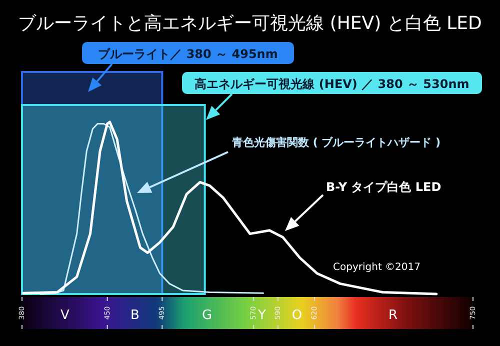 The width and height of the screenshot is (500, 346). Describe the element at coordinates (332, 84) in the screenshot. I see `band-label: 高エネルギー可視光線 (HEV) ／ 380 ～ 530nm` at that location.